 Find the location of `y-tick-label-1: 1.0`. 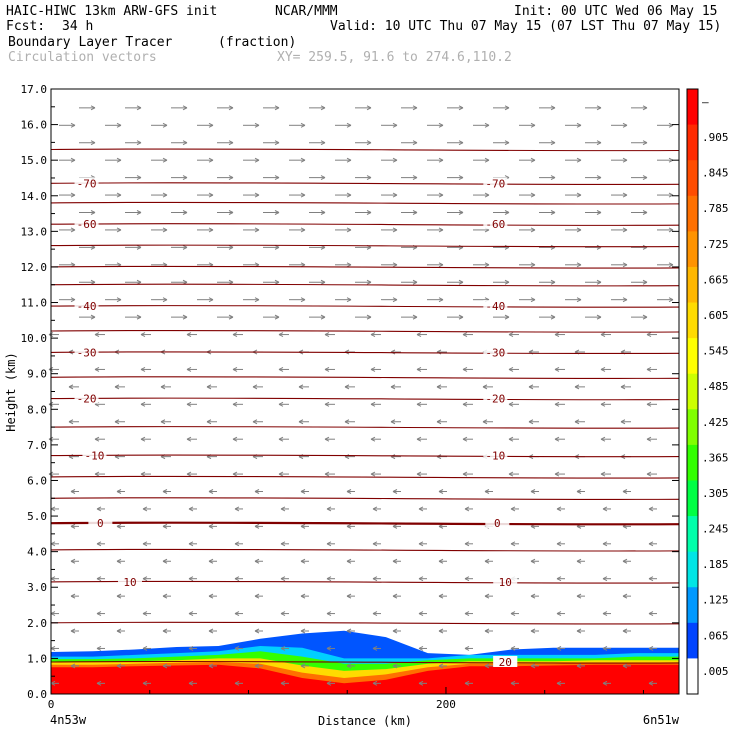

y-tick-label-1: 1.0 is located at coordinates (37, 658).